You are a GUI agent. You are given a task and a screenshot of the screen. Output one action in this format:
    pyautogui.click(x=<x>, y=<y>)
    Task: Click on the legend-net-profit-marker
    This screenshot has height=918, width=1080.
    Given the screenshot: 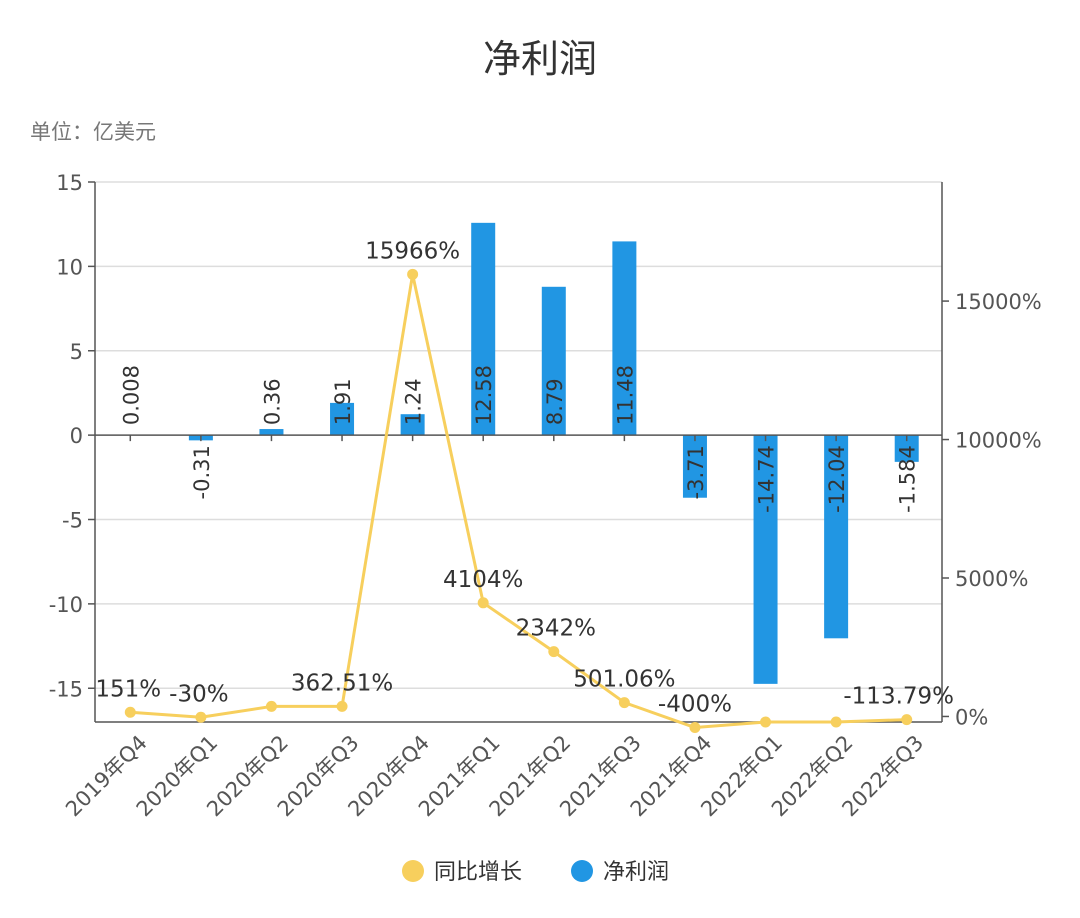 What is the action you would take?
    pyautogui.click(x=582, y=871)
    